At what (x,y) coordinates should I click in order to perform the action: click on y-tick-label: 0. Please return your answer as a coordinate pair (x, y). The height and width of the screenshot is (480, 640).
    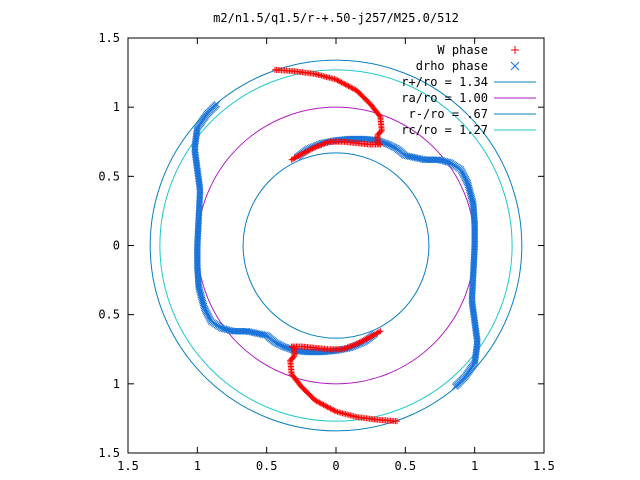
    Looking at the image, I should click on (116, 246).